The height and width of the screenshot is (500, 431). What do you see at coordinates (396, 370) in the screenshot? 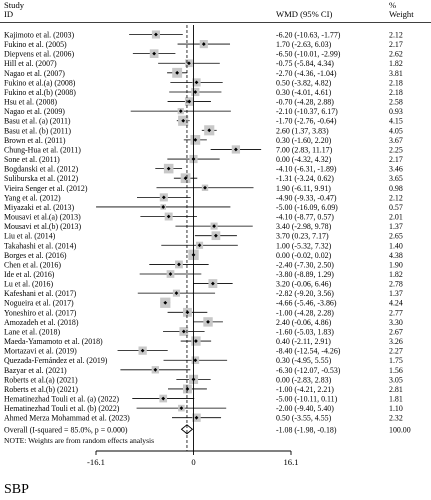
I see `weight-value: 1.56` at bounding box center [396, 370].